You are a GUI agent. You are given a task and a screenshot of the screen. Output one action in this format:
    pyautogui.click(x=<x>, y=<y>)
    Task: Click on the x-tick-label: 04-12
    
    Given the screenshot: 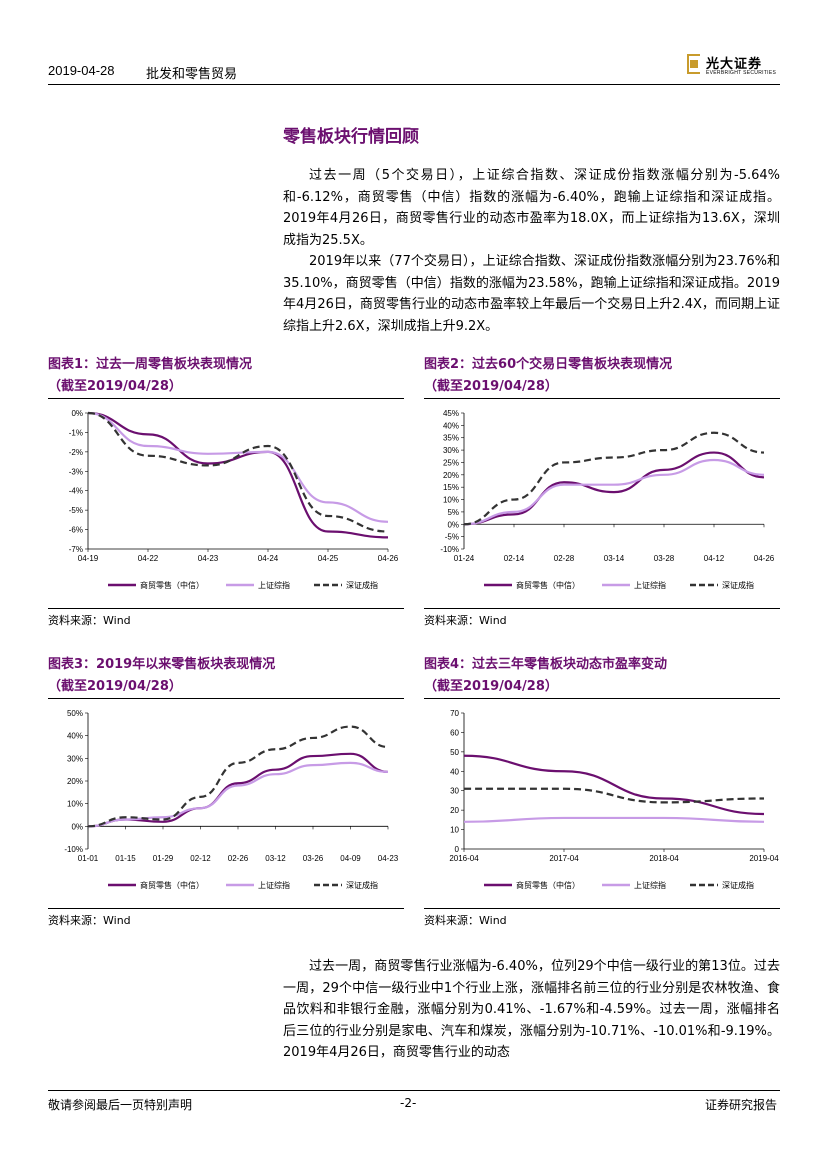 What is the action you would take?
    pyautogui.click(x=714, y=558)
    